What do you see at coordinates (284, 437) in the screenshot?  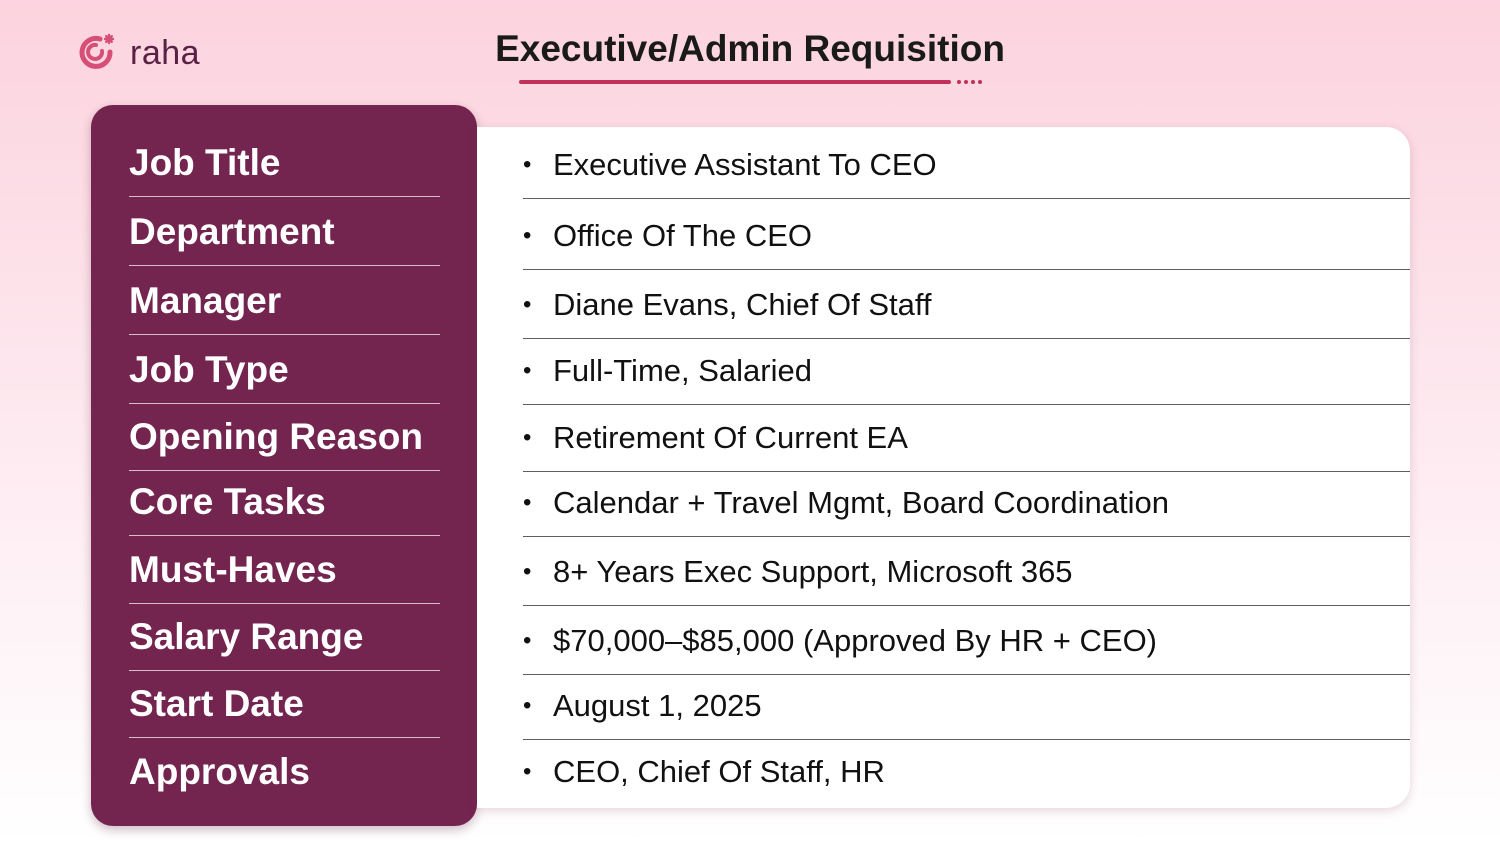 I see `field-label: Opening Reason` at bounding box center [284, 437].